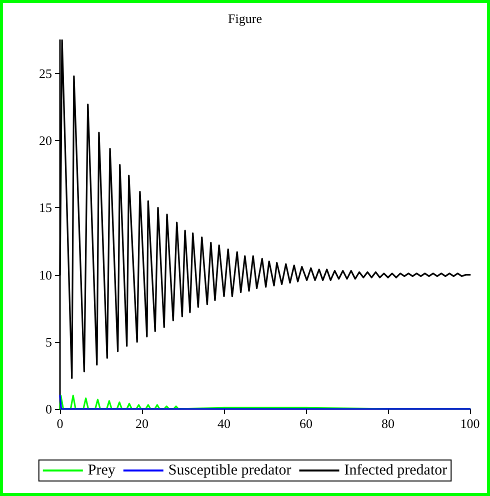 The width and height of the screenshot is (490, 496). What do you see at coordinates (245, 18) in the screenshot?
I see `chart-title: Figure` at bounding box center [245, 18].